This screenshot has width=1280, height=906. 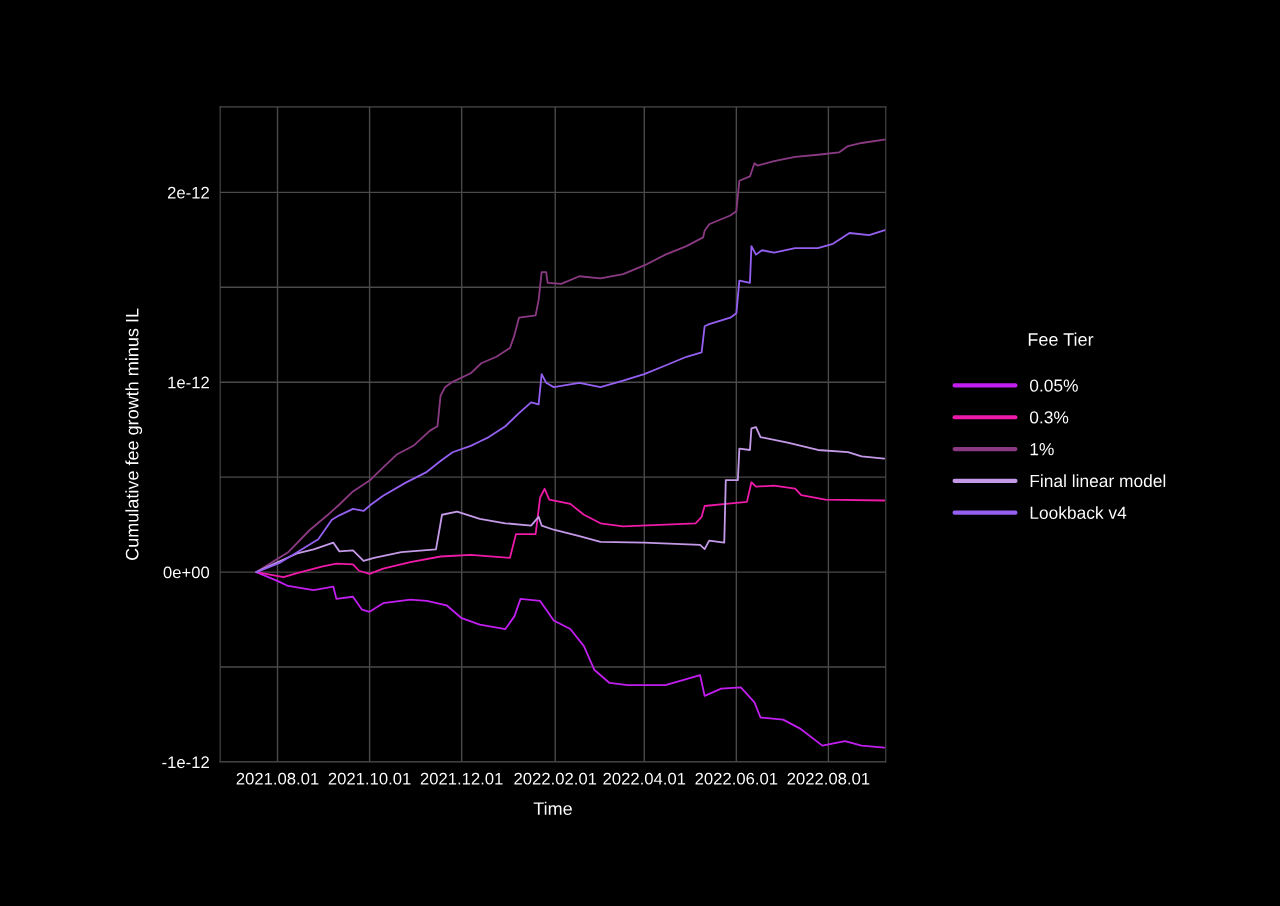 I want to click on x-tick-label: 2021.10.01, so click(x=369, y=778).